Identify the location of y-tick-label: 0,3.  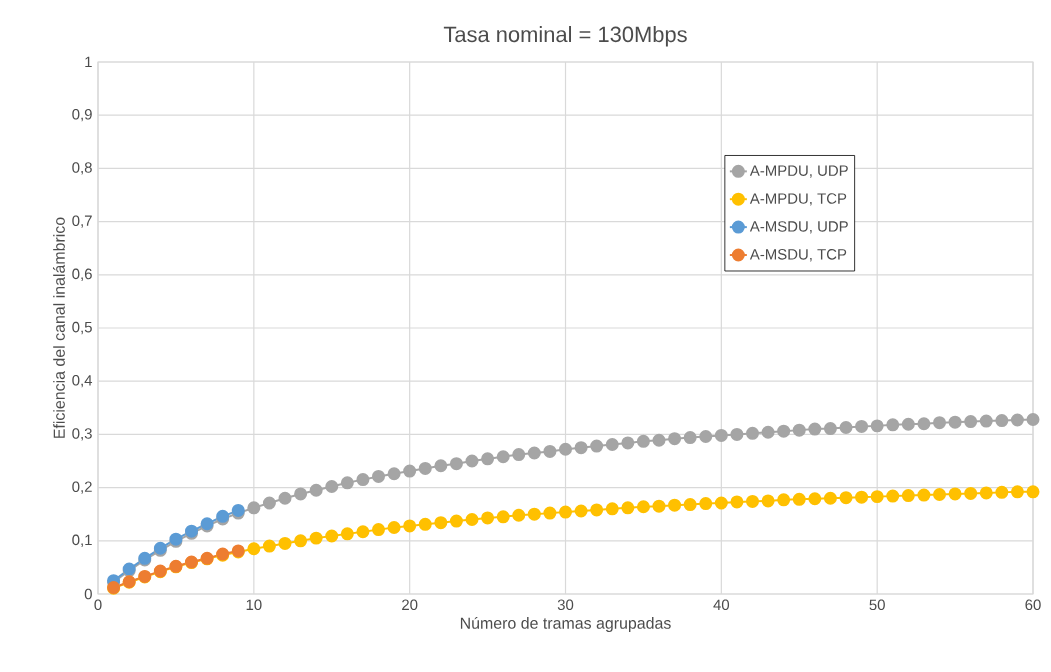
(82, 434).